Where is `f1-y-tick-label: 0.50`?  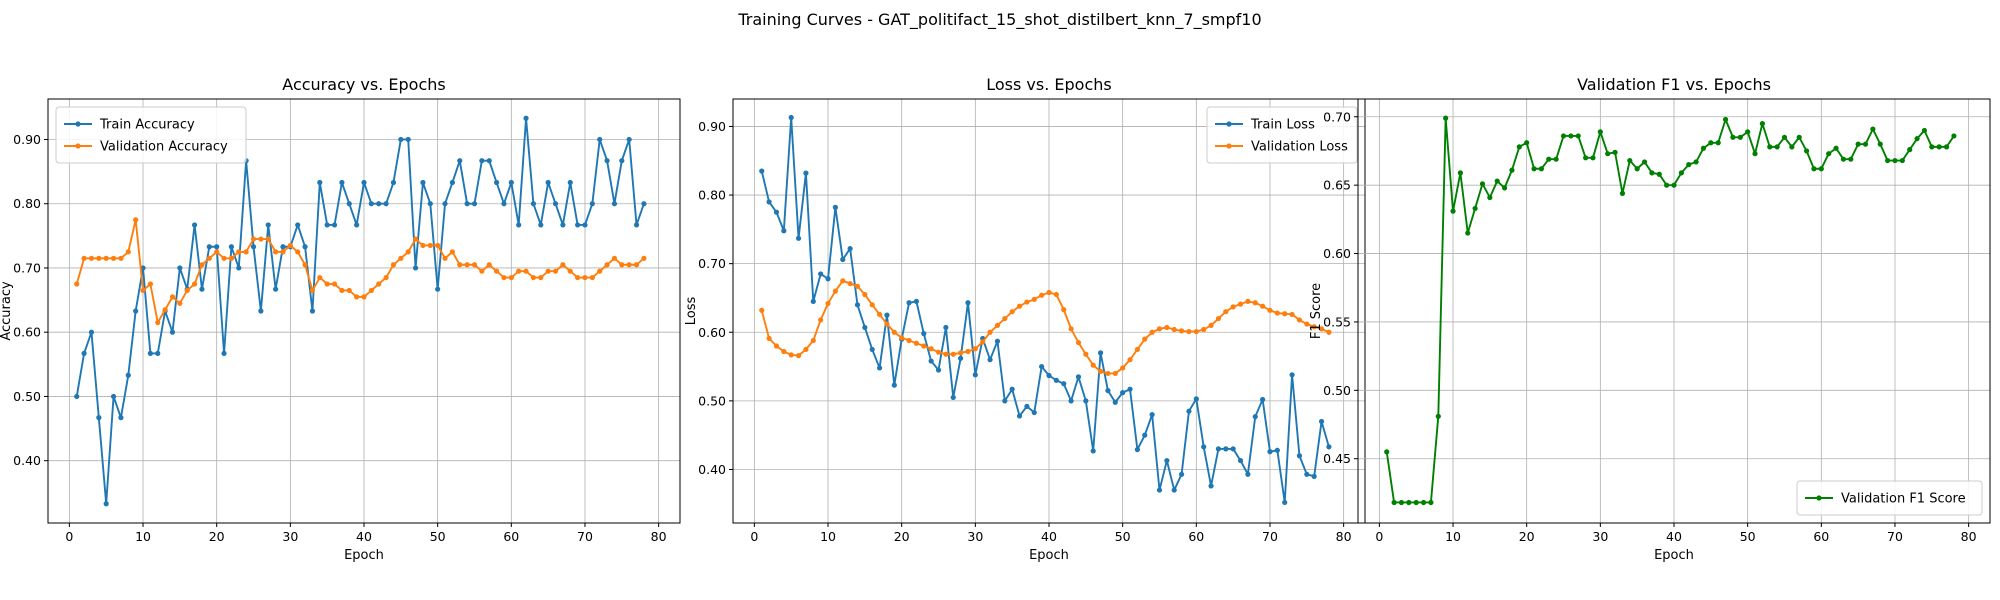 f1-y-tick-label: 0.50 is located at coordinates (1337, 390).